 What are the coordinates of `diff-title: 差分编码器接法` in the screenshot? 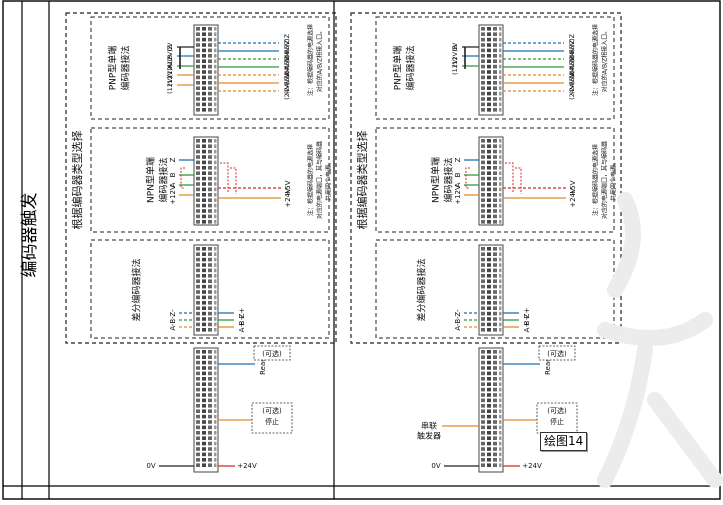 It's located at (137, 289).